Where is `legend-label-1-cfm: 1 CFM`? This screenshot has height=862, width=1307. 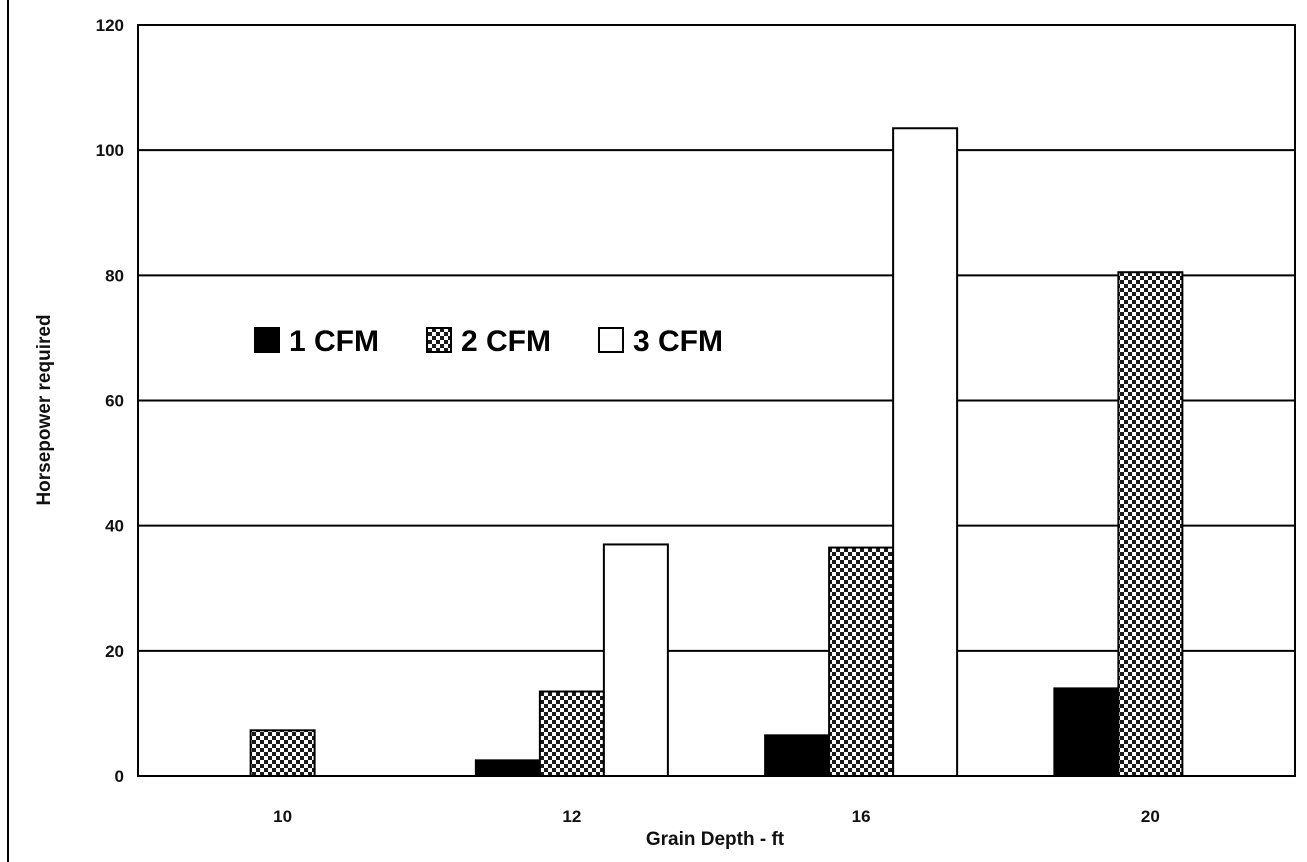
legend-label-1-cfm: 1 CFM is located at coordinates (334, 341).